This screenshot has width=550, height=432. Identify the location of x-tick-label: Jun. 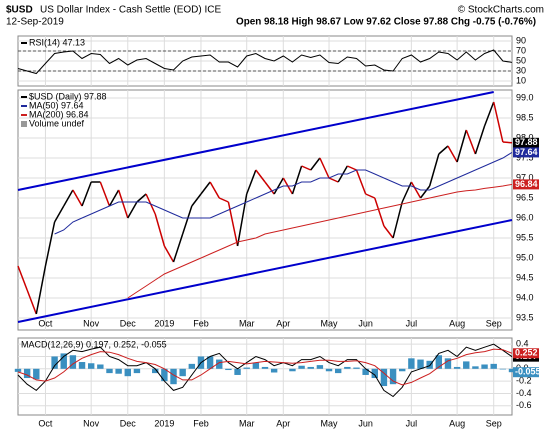
(365, 423).